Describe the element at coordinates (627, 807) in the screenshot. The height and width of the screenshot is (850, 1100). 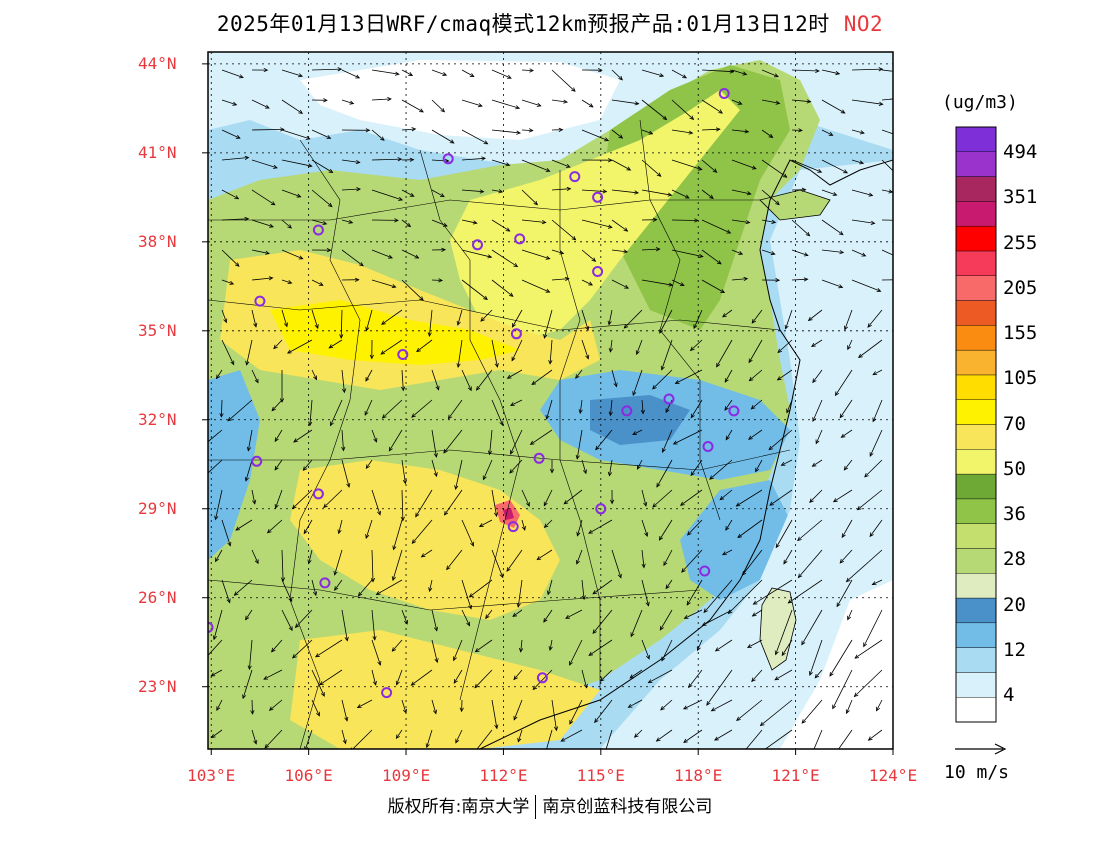
I see `footer-company: 南京创蓝科技有限公司` at that location.